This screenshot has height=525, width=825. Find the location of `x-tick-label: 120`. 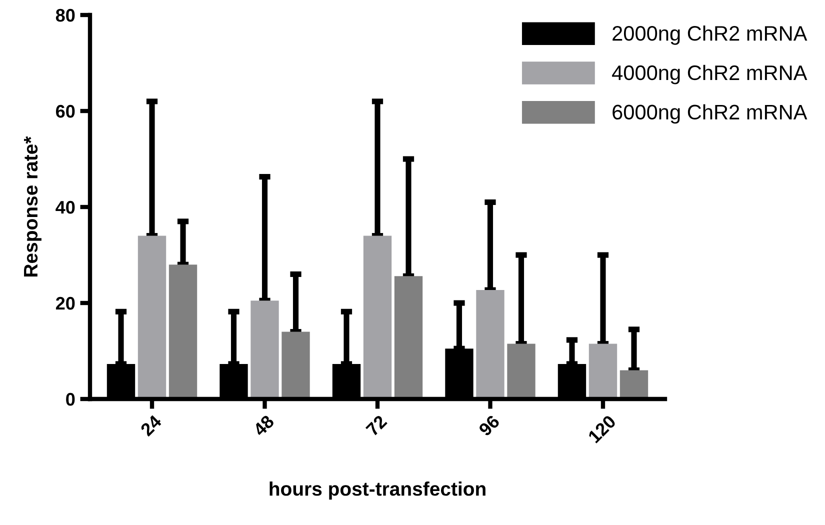

x-tick-label: 120 is located at coordinates (602, 429).